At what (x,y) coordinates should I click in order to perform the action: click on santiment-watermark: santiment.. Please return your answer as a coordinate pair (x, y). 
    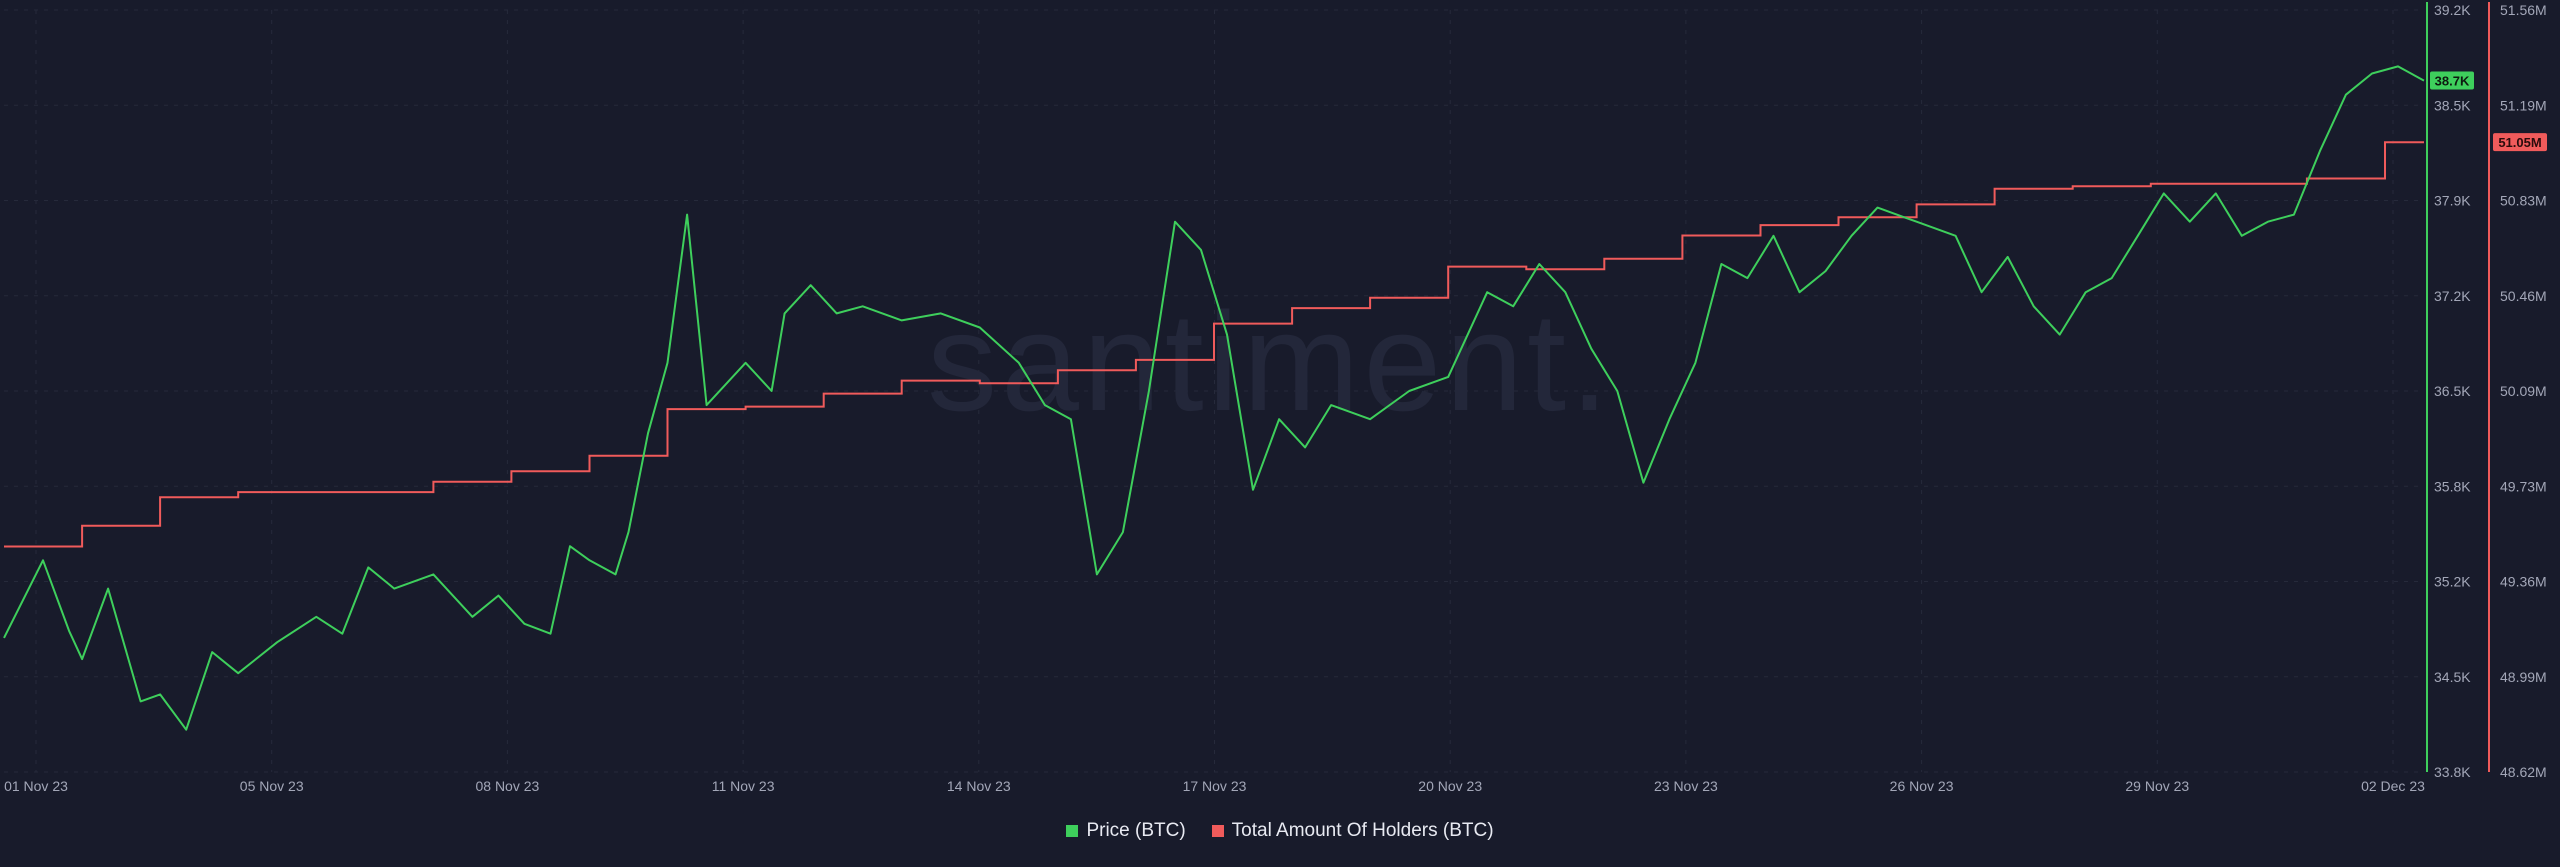
    Looking at the image, I should click on (1270, 361).